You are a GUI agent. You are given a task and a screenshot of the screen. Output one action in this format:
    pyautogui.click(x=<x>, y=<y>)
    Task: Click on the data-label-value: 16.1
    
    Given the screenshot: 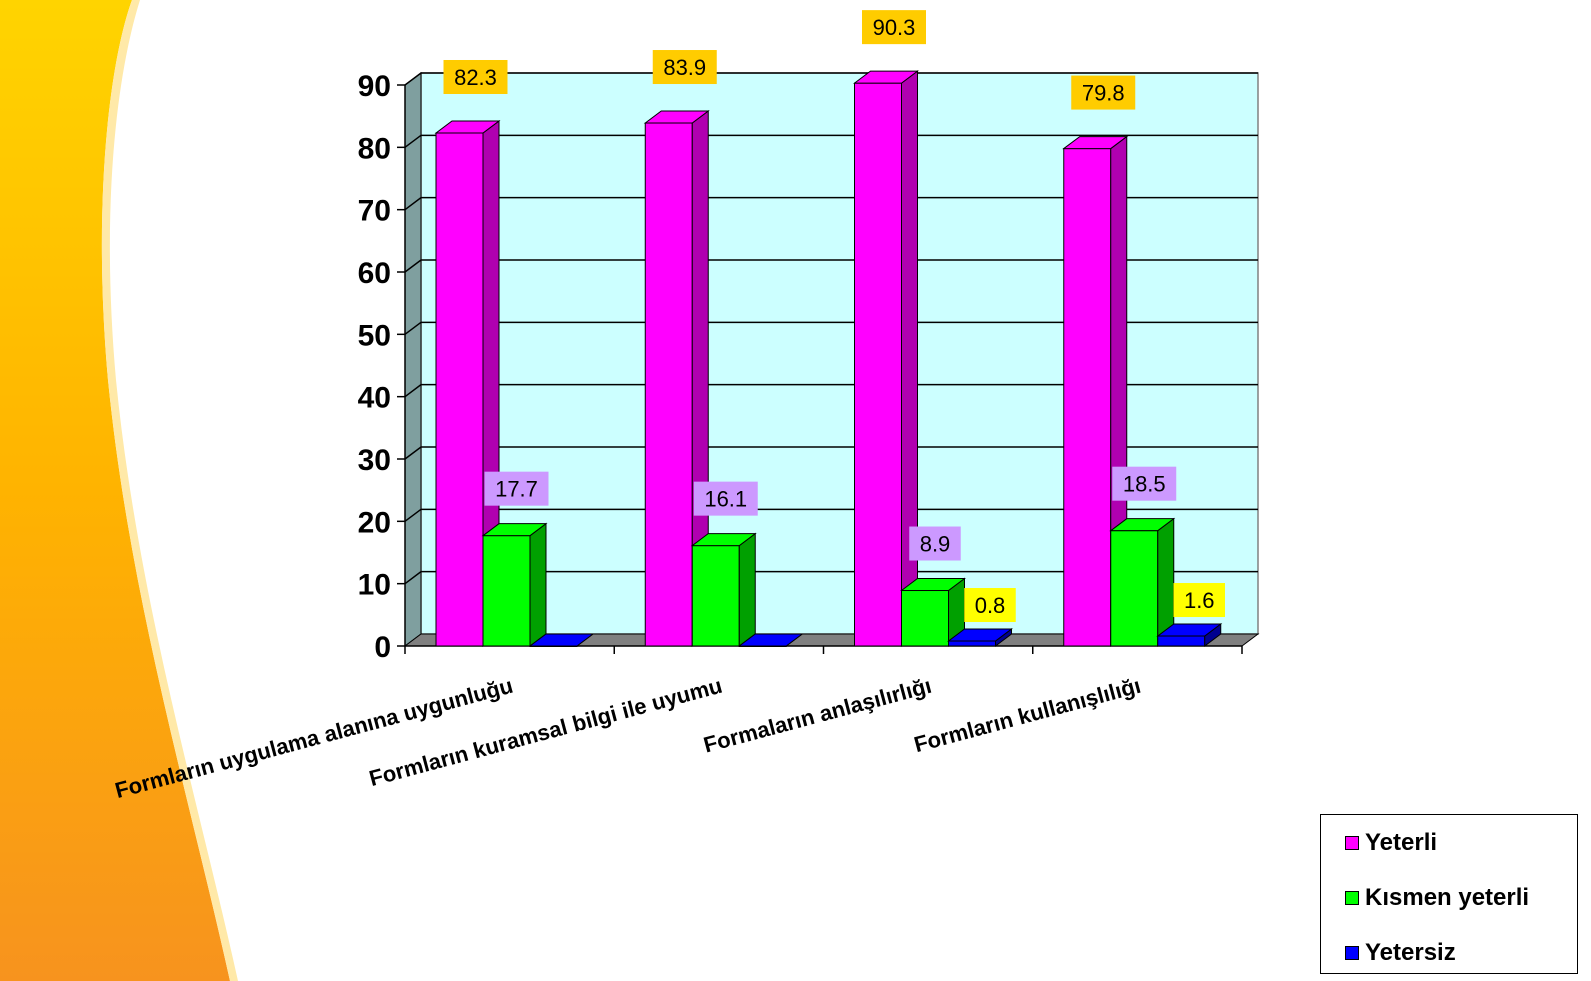 What is the action you would take?
    pyautogui.click(x=725, y=499)
    